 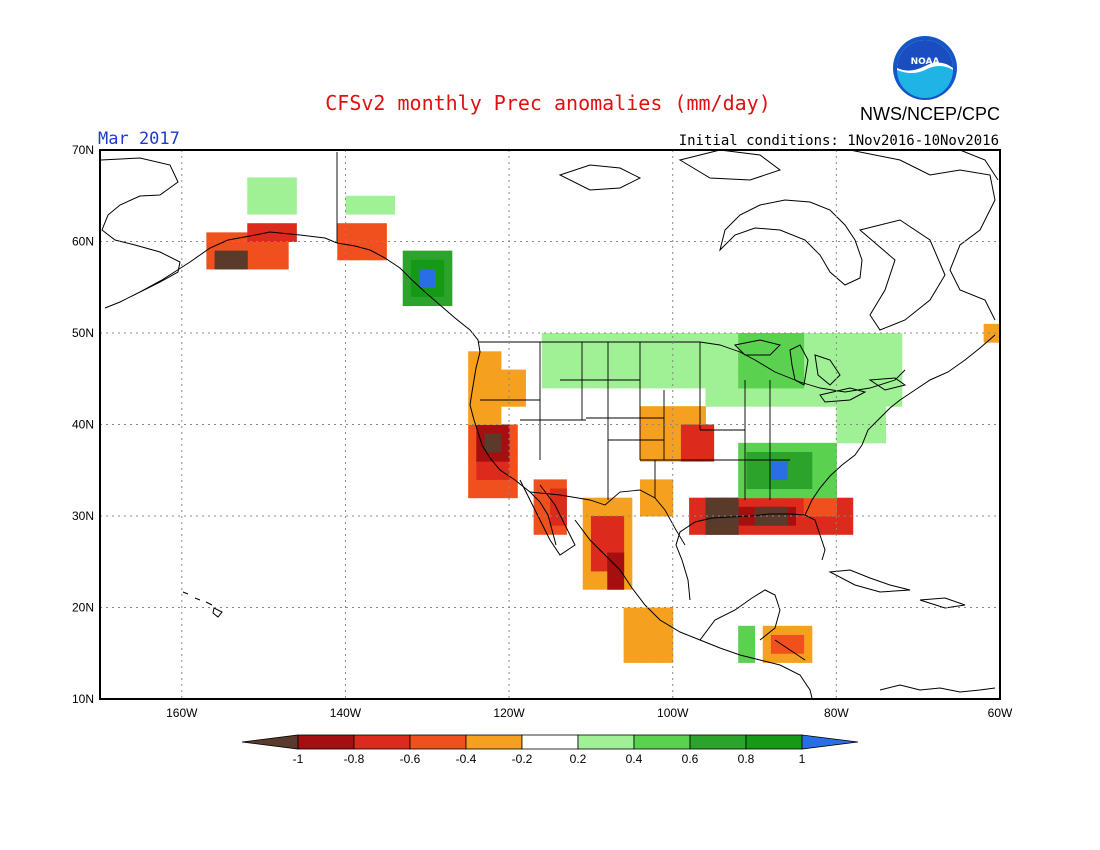 What do you see at coordinates (466, 759) in the screenshot?
I see `legend-tick-label: -0.4` at bounding box center [466, 759].